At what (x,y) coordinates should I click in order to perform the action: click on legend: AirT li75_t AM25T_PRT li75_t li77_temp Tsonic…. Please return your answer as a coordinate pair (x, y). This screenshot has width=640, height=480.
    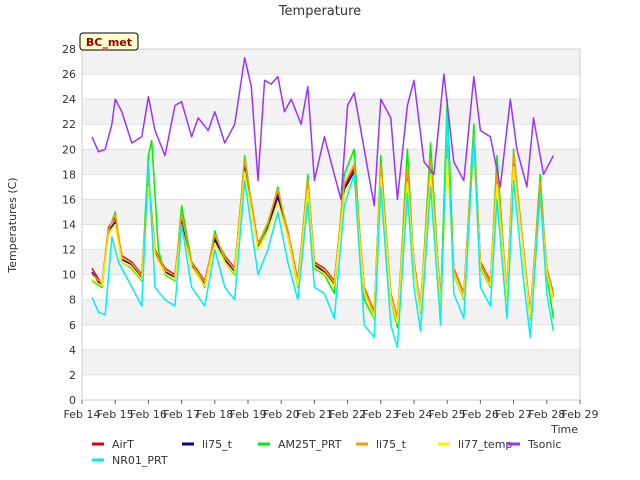
    Looking at the image, I should click on (326, 452).